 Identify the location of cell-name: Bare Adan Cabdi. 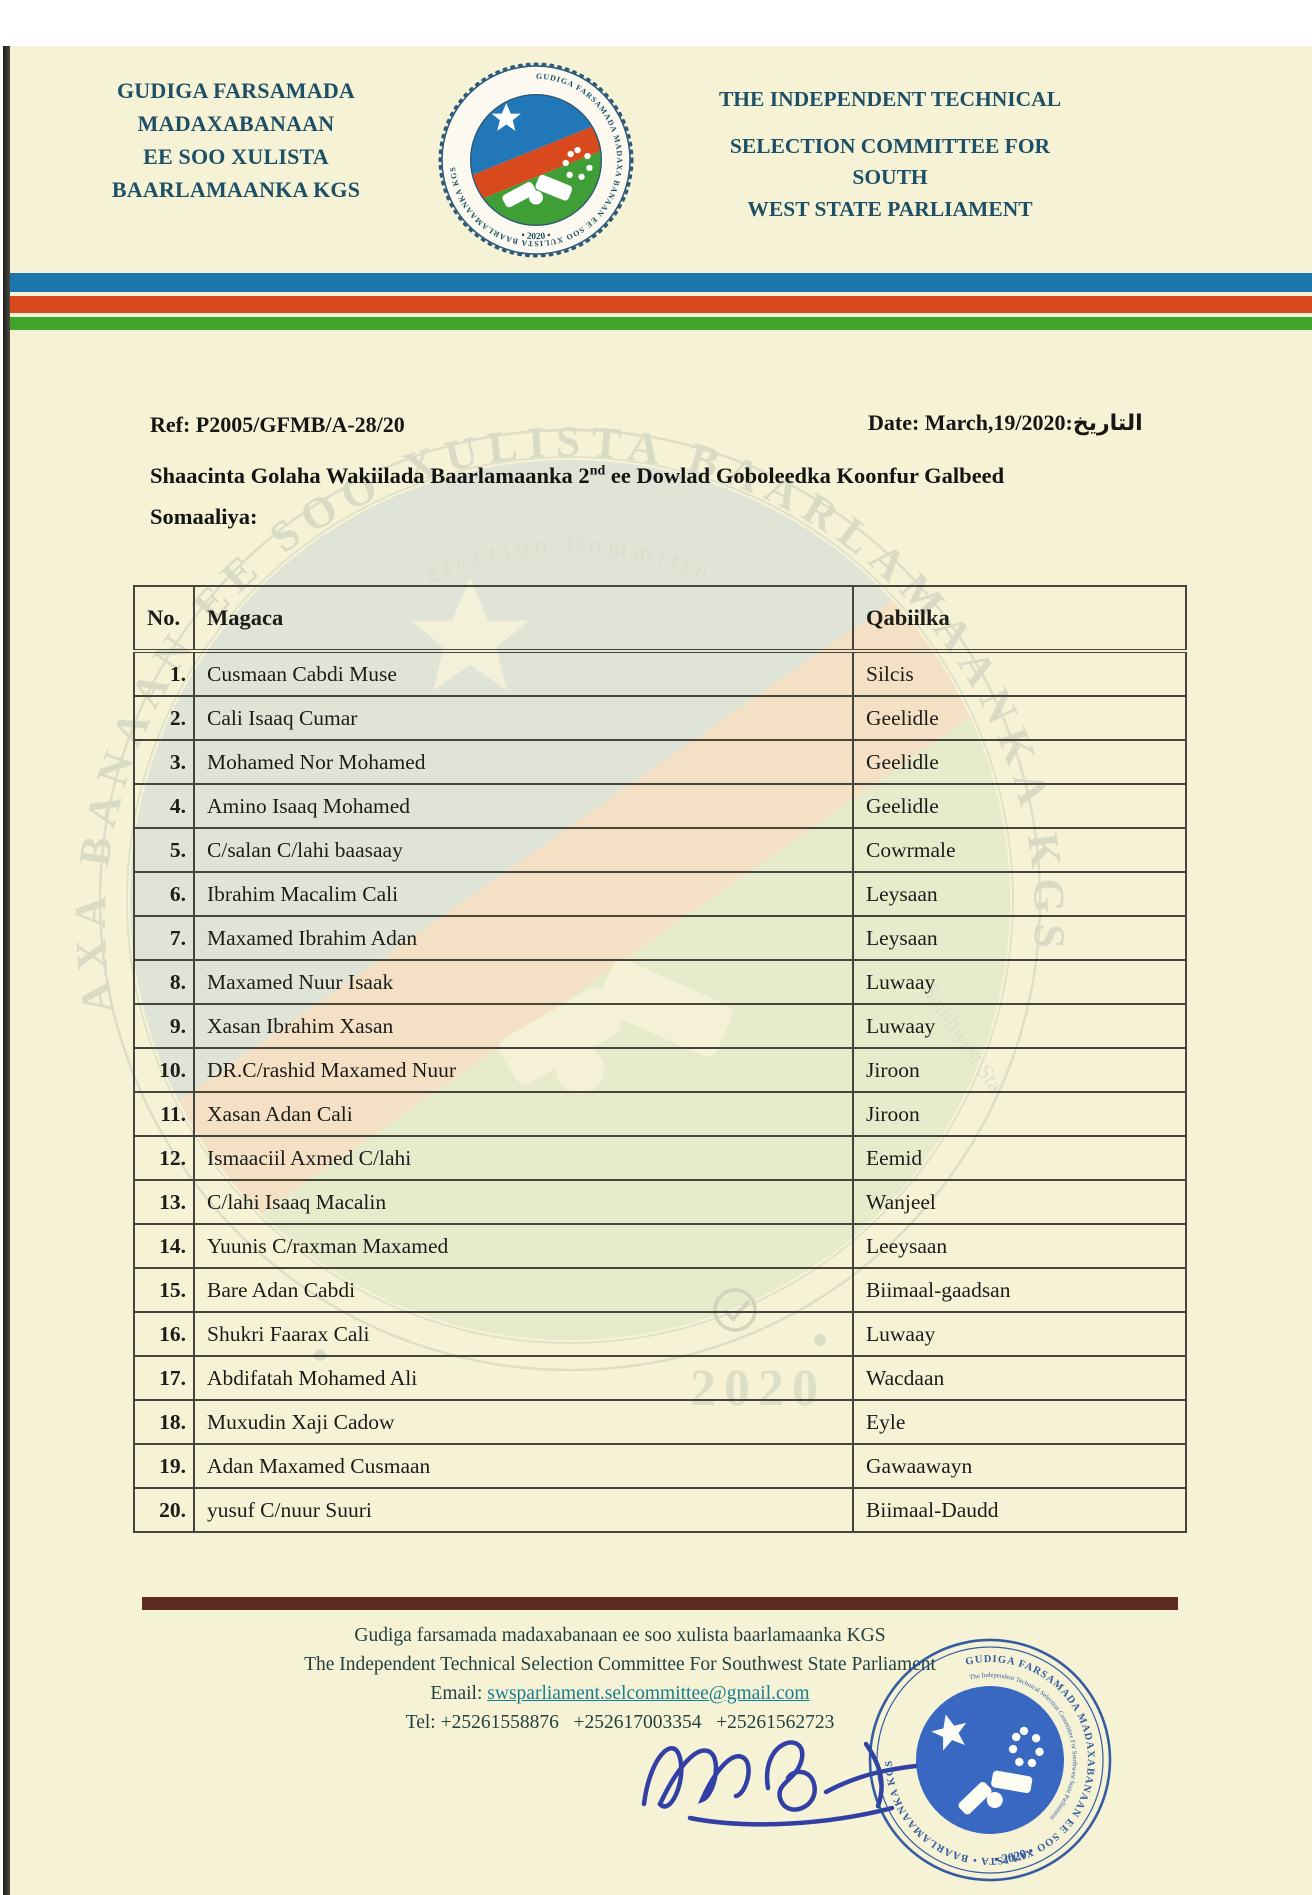
(523, 1290).